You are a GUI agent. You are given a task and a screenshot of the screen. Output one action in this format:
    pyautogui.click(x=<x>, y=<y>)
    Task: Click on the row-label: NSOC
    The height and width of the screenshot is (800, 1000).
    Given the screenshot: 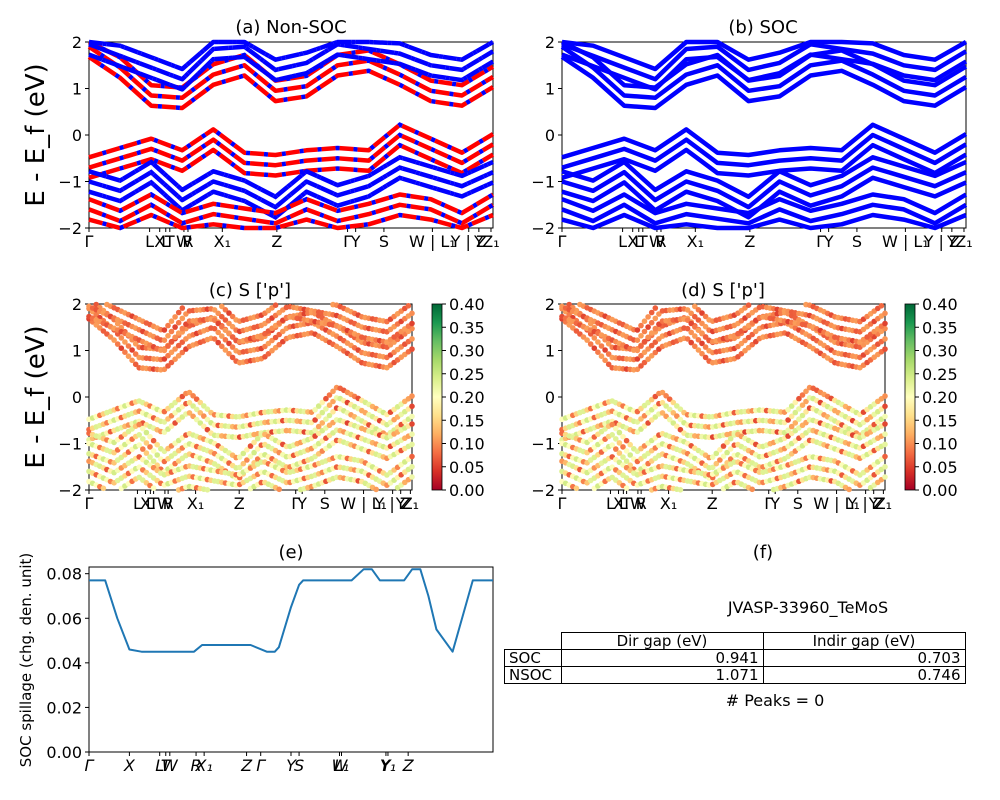 What is the action you would take?
    pyautogui.click(x=533, y=675)
    